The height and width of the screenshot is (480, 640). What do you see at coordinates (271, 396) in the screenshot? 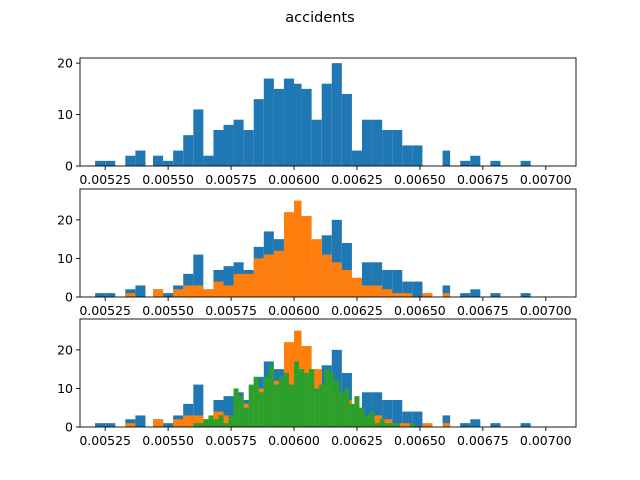
I see `histogram-bar-s3-b16` at bounding box center [271, 396].